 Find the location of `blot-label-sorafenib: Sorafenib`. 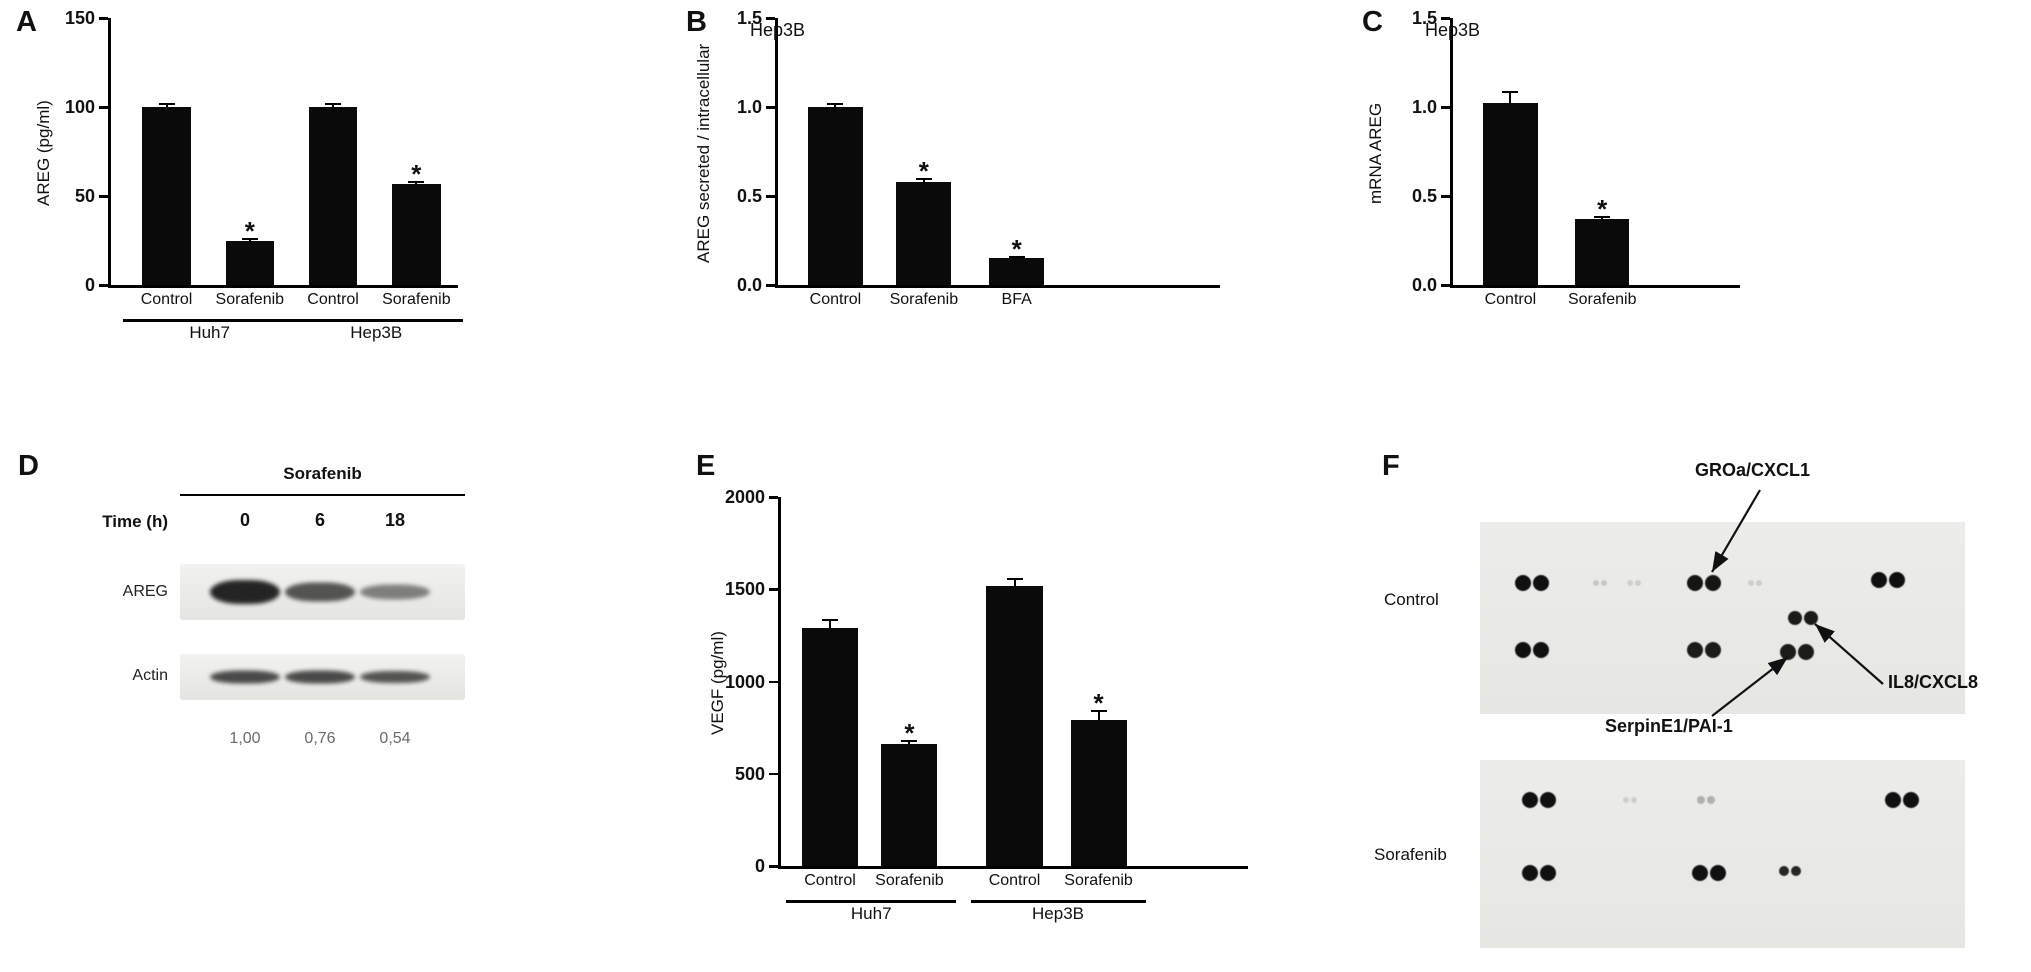

blot-label-sorafenib: Sorafenib is located at coordinates (1410, 854).